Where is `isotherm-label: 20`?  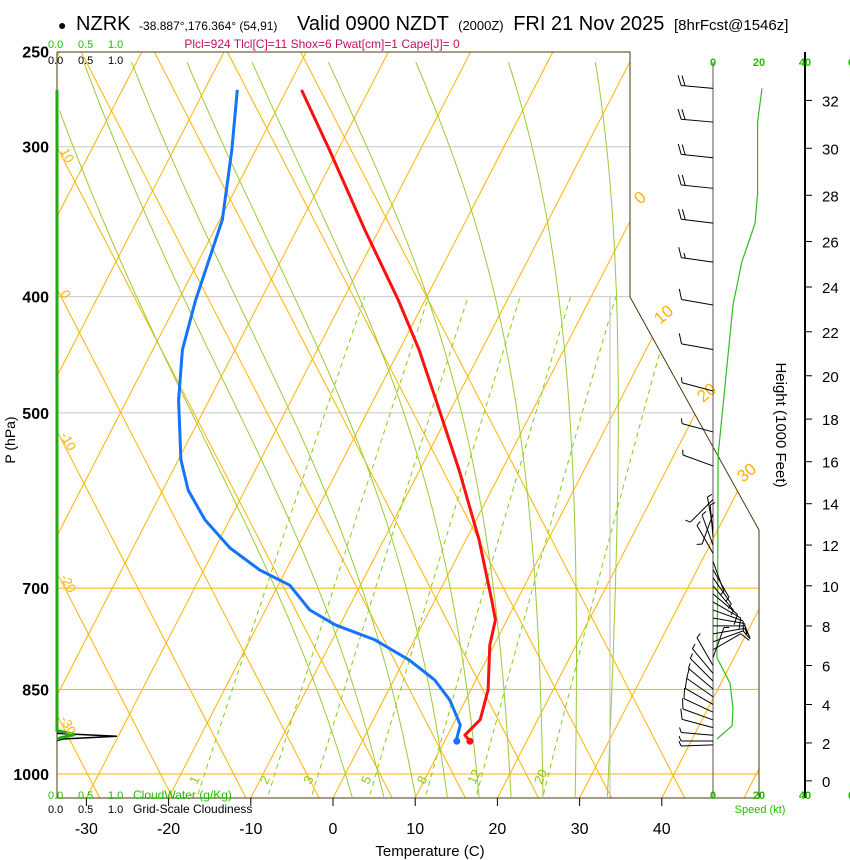 isotherm-label: 20 is located at coordinates (706, 392).